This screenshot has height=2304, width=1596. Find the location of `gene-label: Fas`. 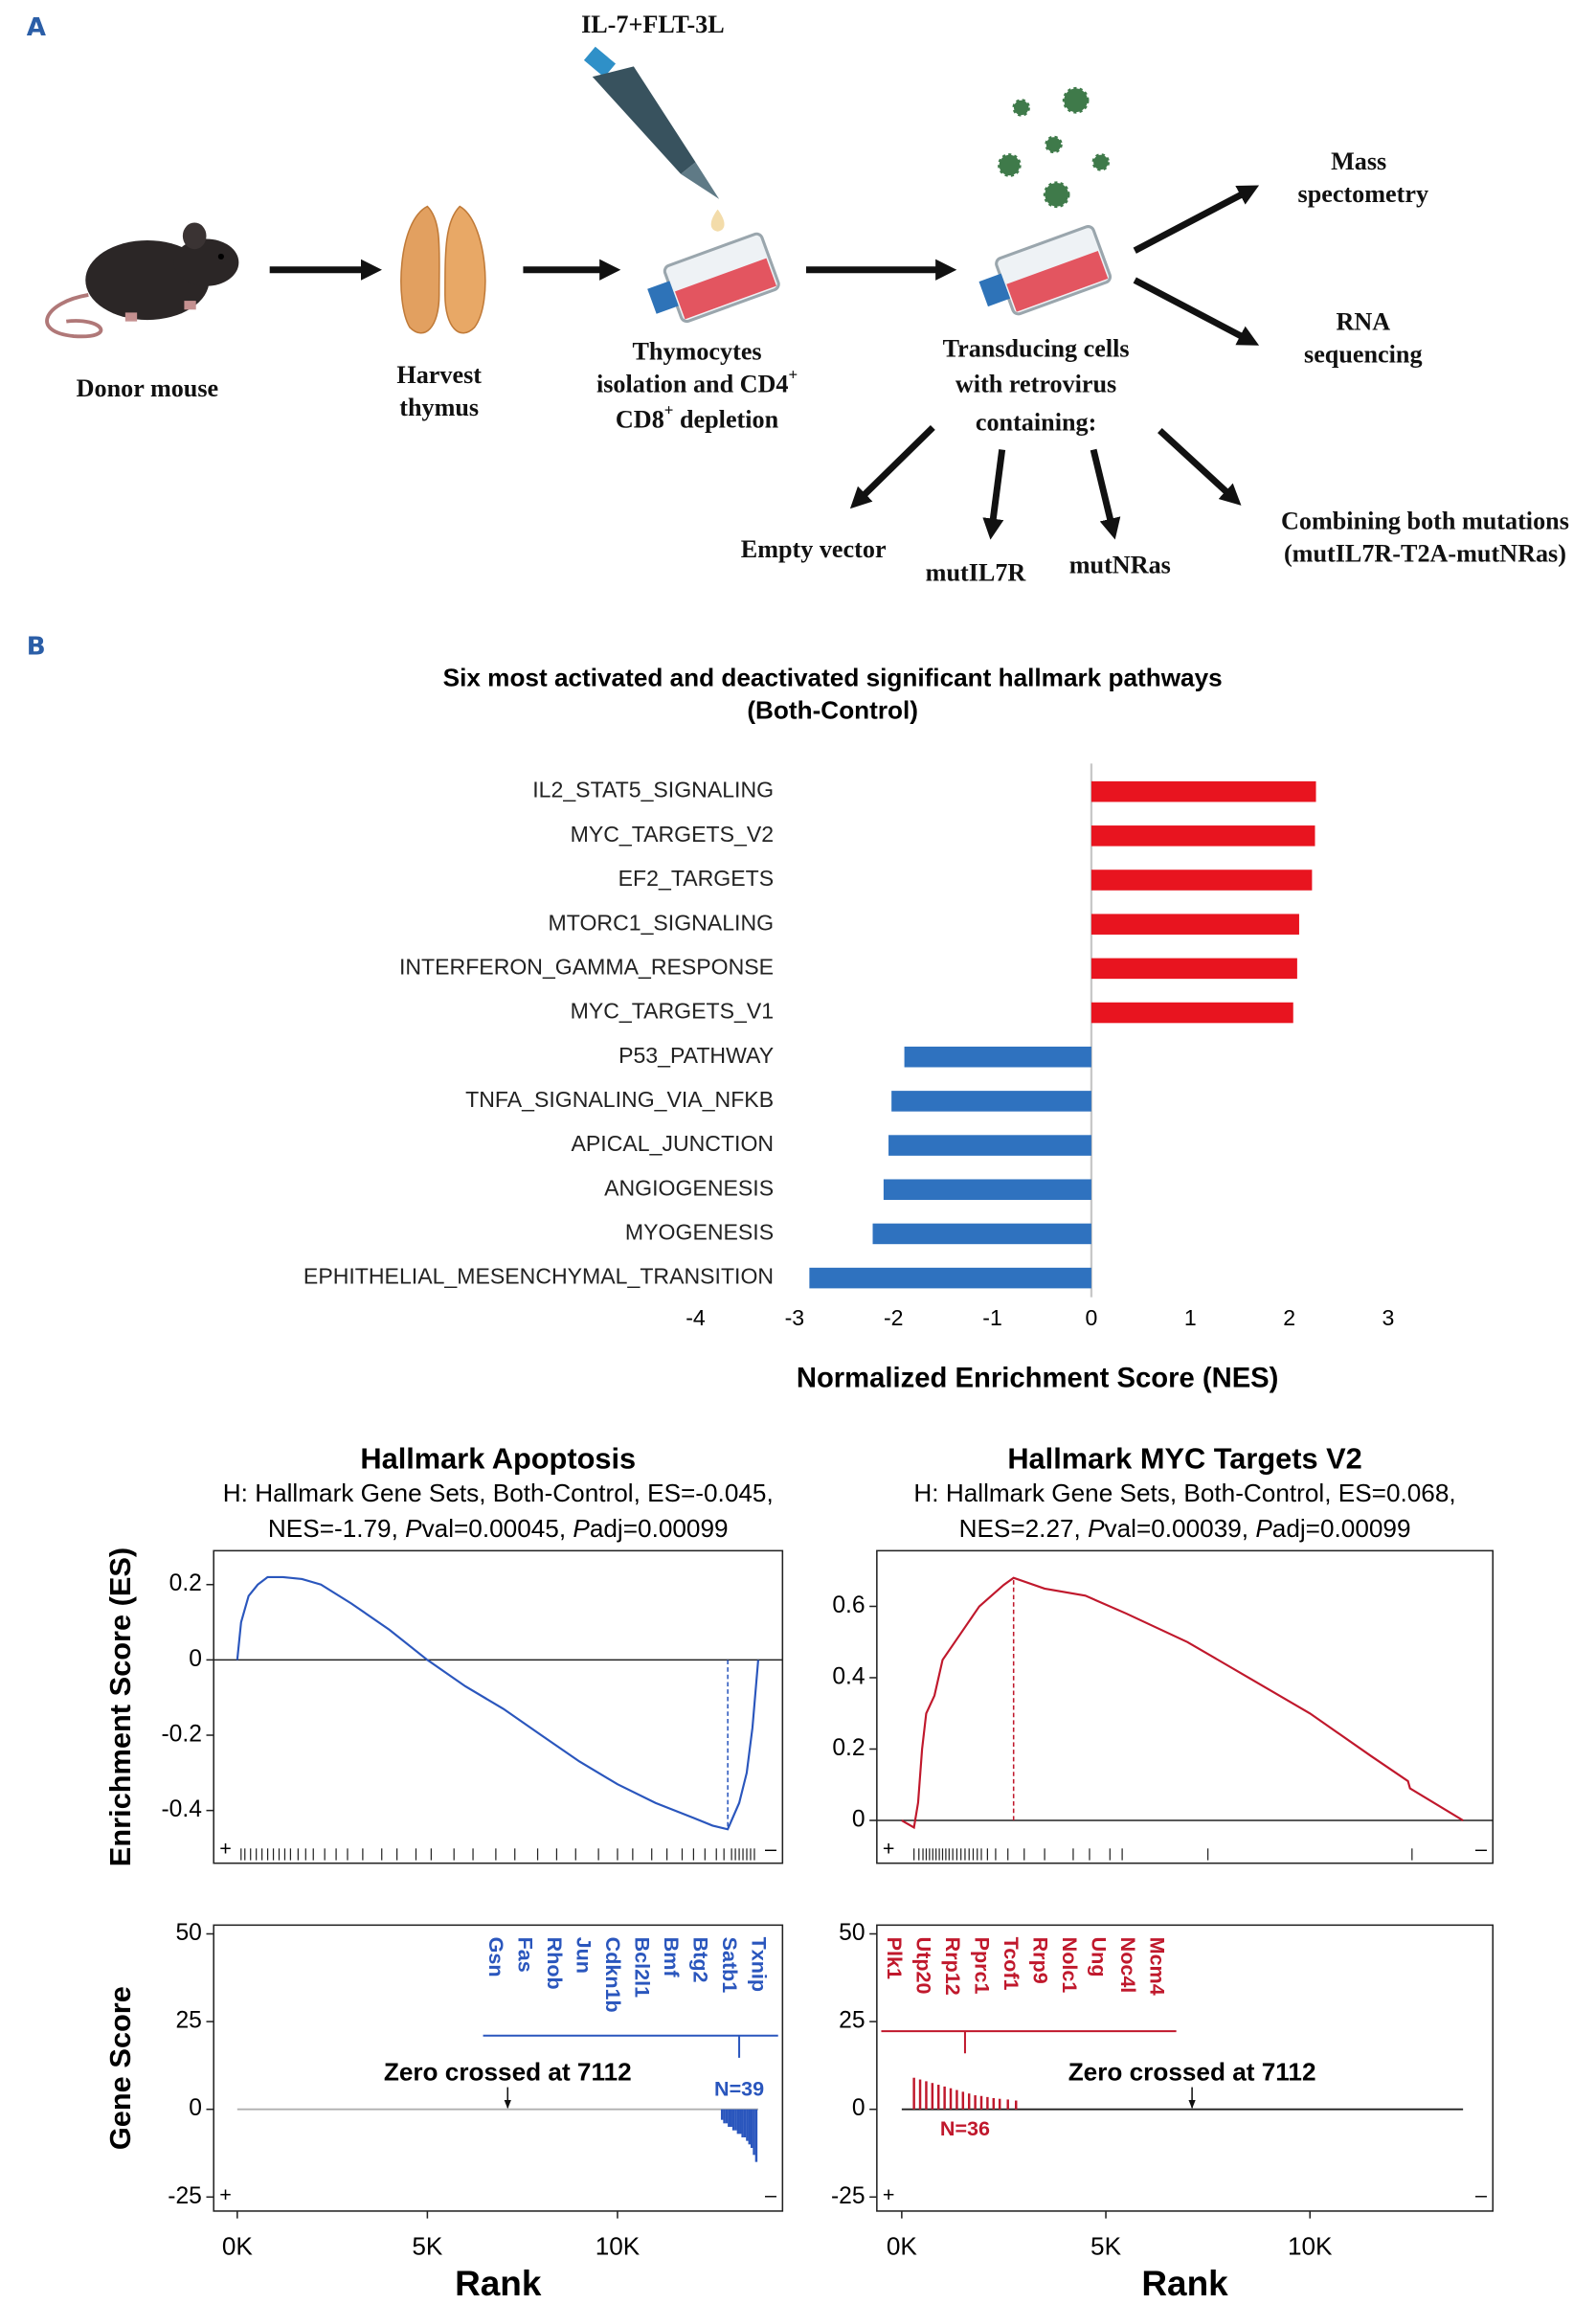

gene-label: Fas is located at coordinates (525, 1955).